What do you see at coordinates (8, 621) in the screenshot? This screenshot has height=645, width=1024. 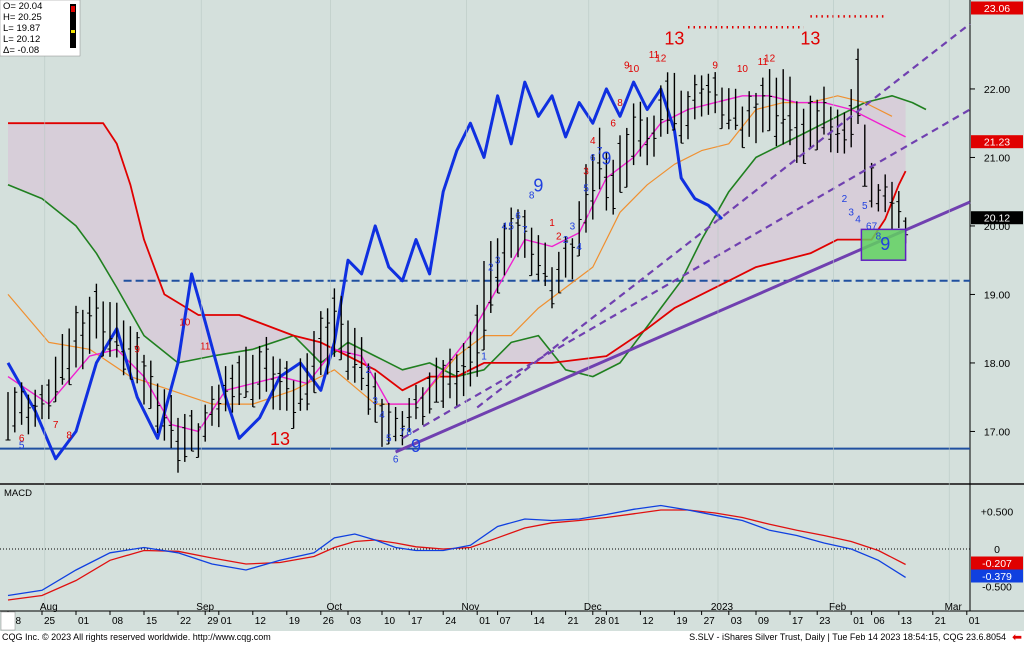 I see `date-axis-corner` at bounding box center [8, 621].